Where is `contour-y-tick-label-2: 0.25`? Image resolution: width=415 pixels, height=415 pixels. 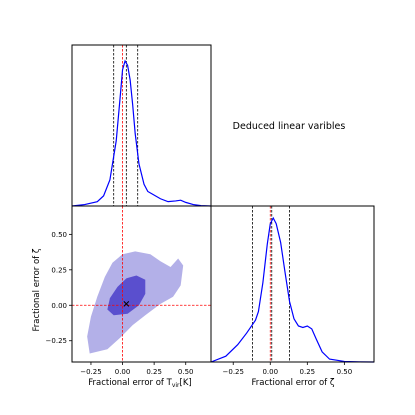 contour-y-tick-label-2: 0.25 is located at coordinates (59, 270).